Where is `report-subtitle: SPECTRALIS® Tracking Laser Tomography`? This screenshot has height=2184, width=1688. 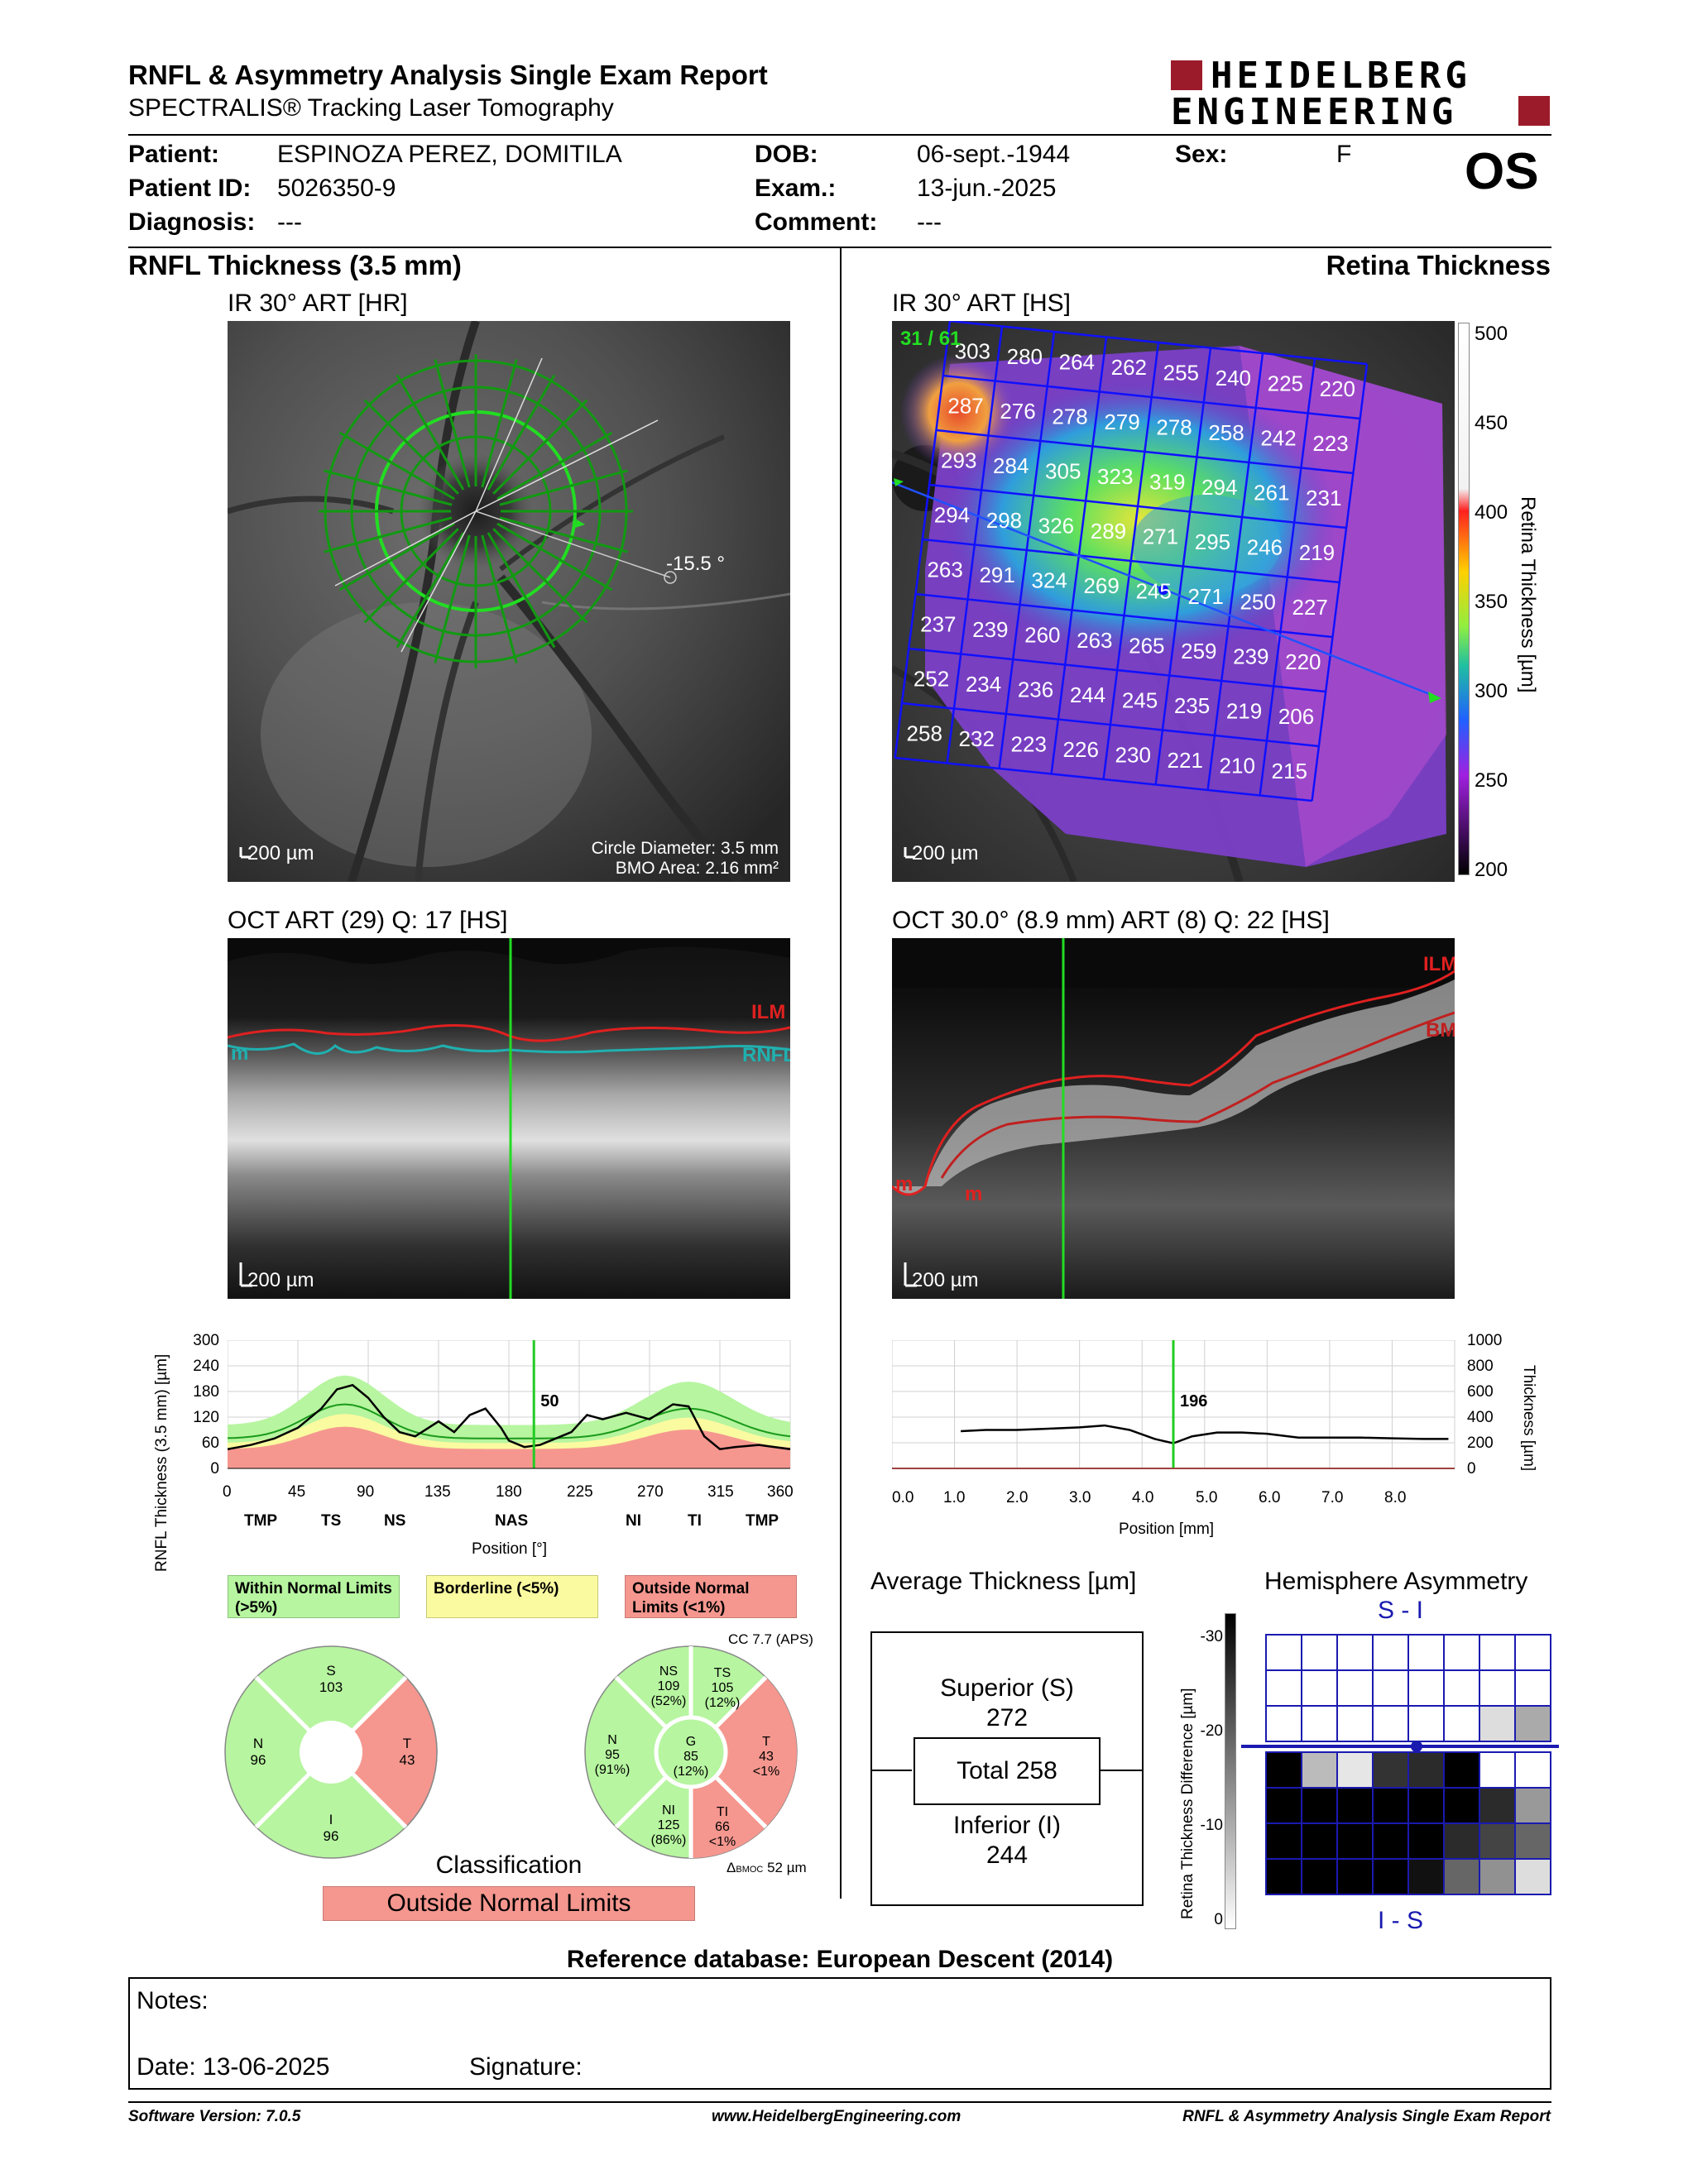 report-subtitle: SPECTRALIS® Tracking Laser Tomography is located at coordinates (371, 108).